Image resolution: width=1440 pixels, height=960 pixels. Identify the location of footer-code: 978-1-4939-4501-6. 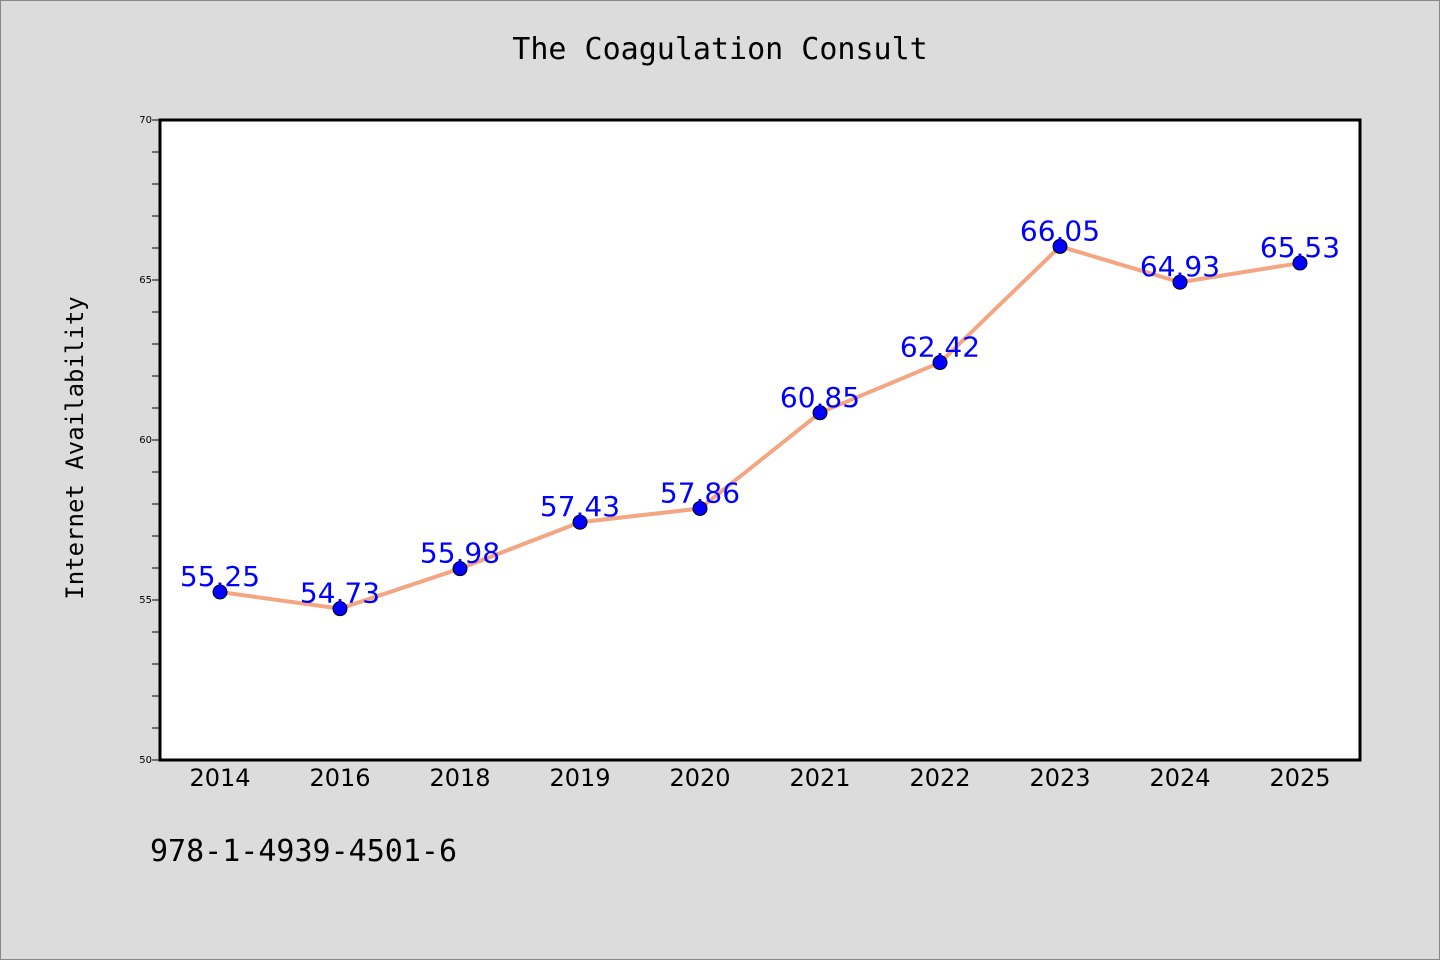
(304, 851).